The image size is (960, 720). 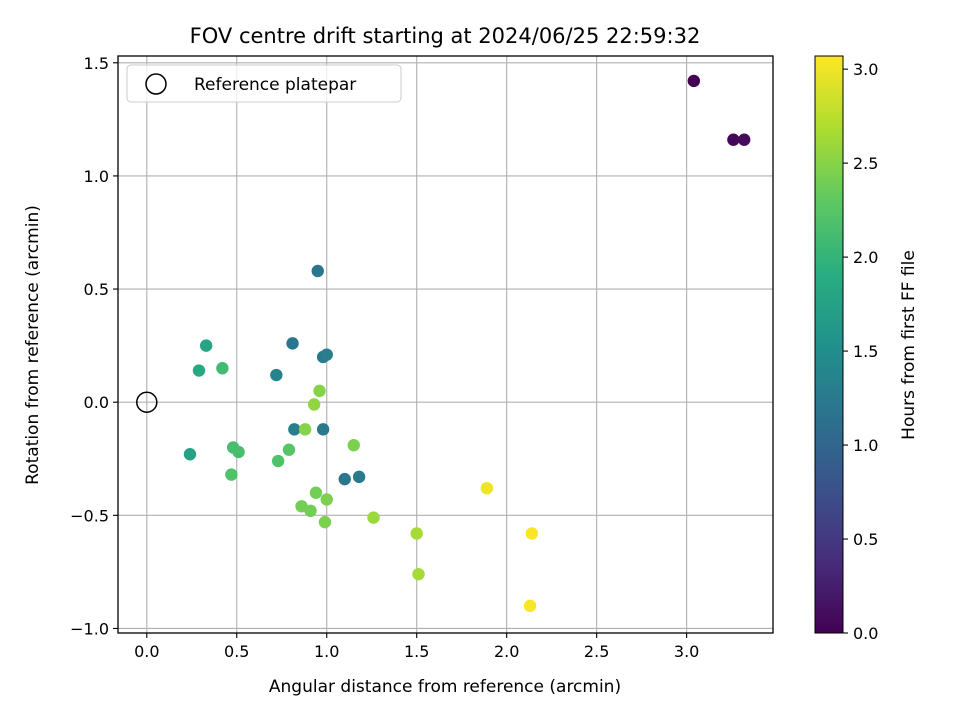 What do you see at coordinates (326, 651) in the screenshot?
I see `x-tick-label: 1.0` at bounding box center [326, 651].